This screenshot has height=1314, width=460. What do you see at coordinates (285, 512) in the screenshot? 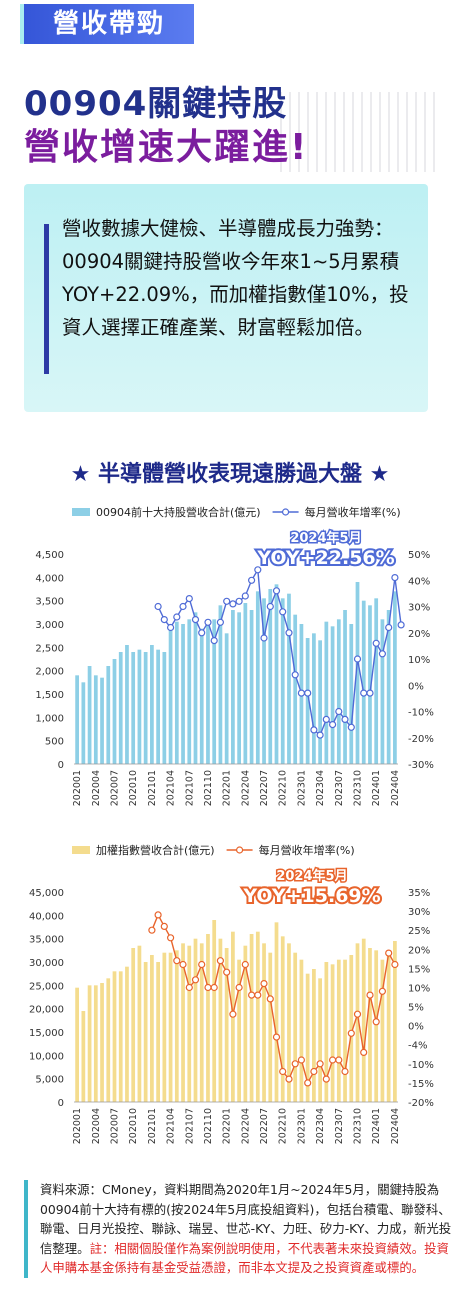
I see `legend-line-marker` at bounding box center [285, 512].